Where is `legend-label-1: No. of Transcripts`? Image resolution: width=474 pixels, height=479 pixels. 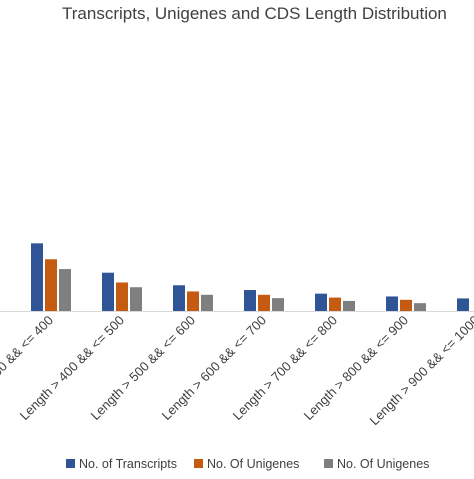 legend-label-1: No. of Transcripts is located at coordinates (128, 464).